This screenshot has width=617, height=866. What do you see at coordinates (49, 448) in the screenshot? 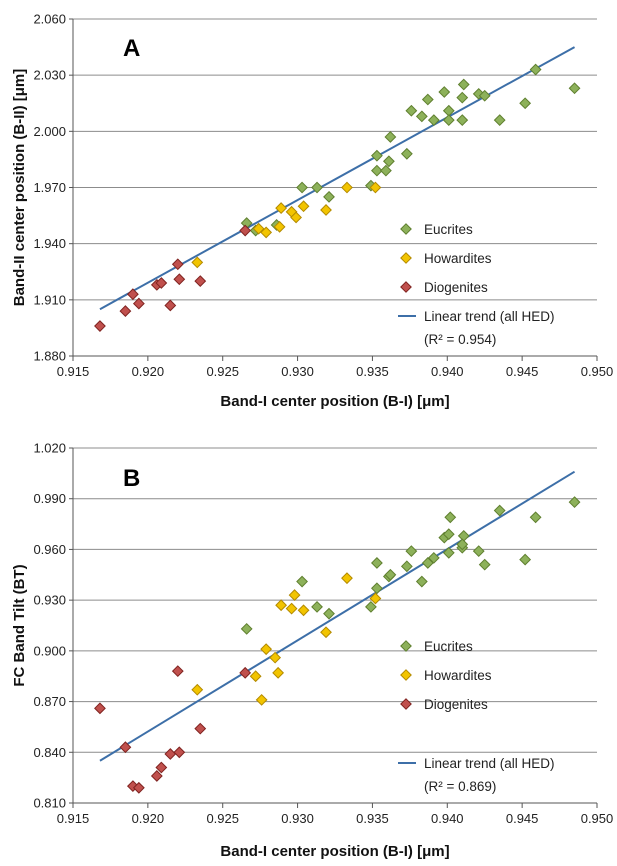
I see `y-tick-label: 1.020` at bounding box center [49, 448].